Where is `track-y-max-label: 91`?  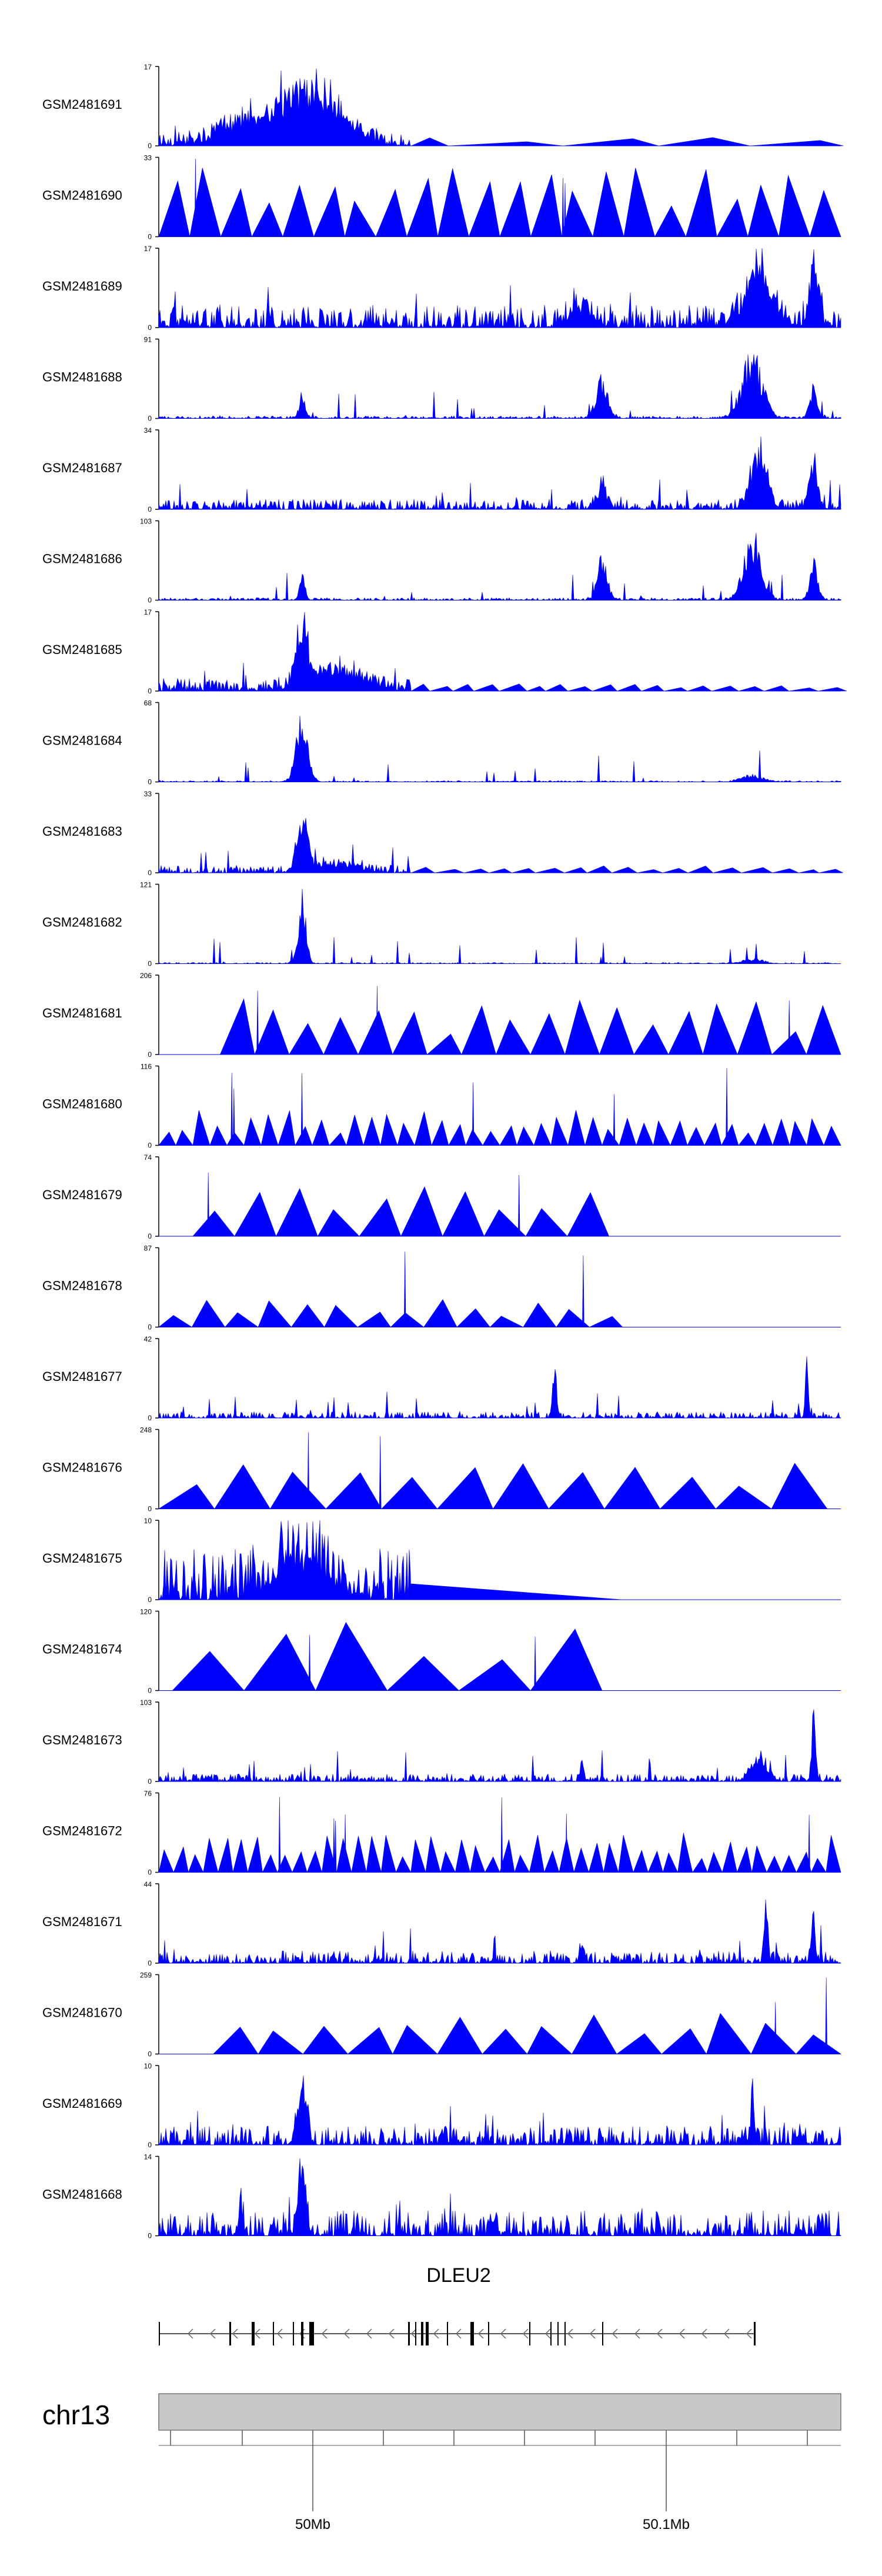 track-y-max-label: 91 is located at coordinates (148, 340).